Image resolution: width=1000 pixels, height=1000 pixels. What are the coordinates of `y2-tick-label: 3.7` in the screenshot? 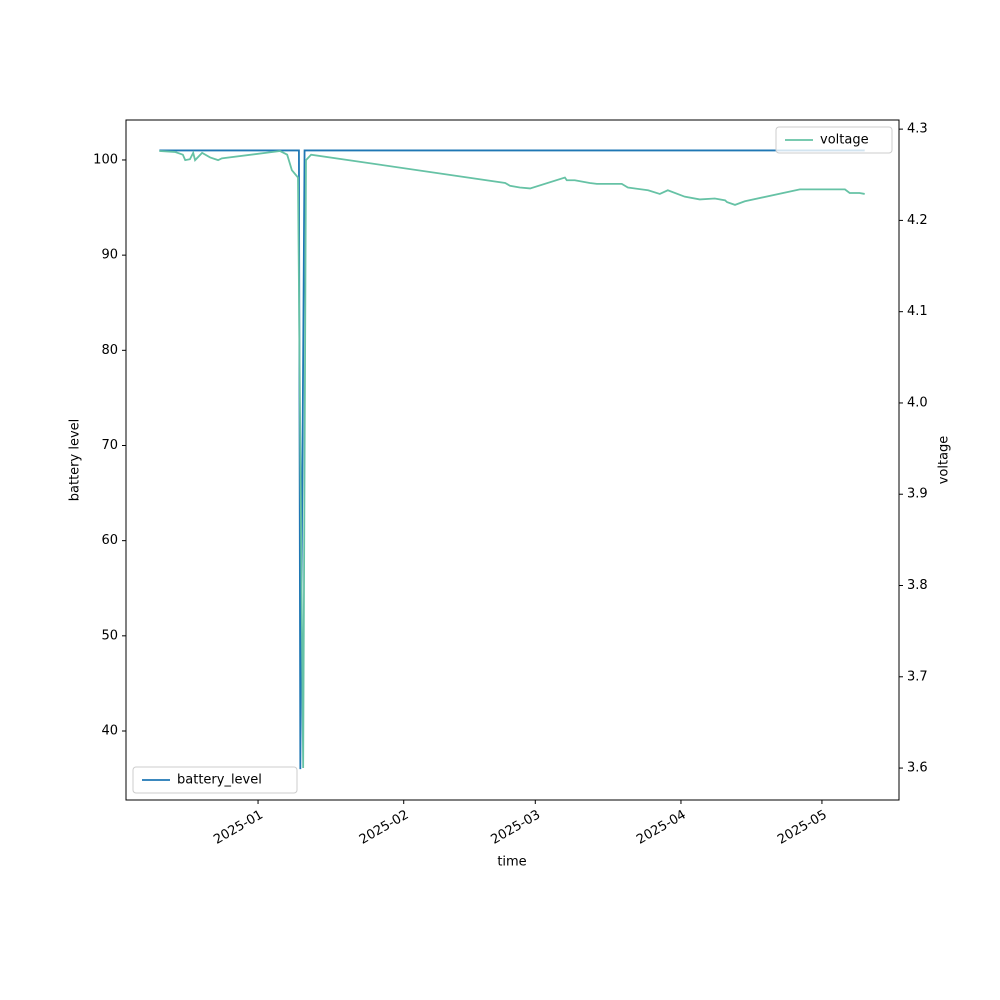 It's located at (917, 676).